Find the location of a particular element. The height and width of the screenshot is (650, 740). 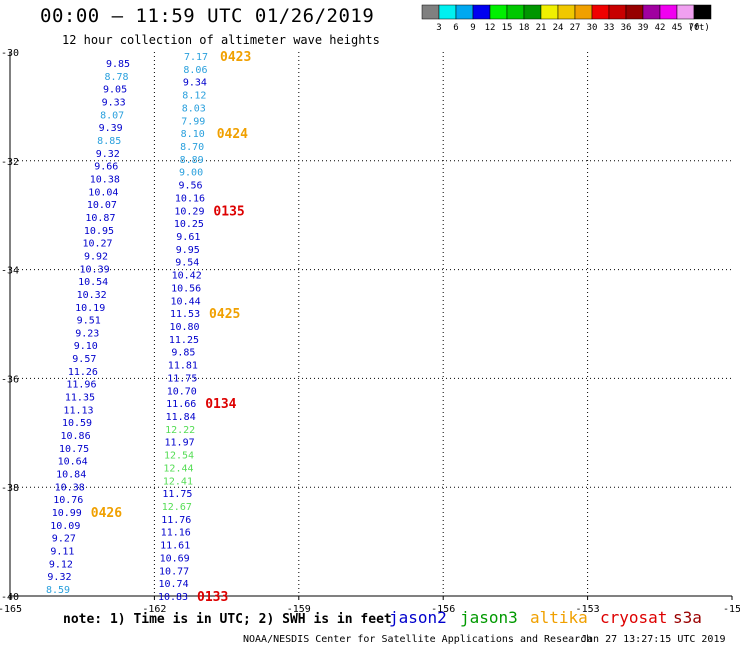

wave-height-label: 7.99 is located at coordinates (193, 121).